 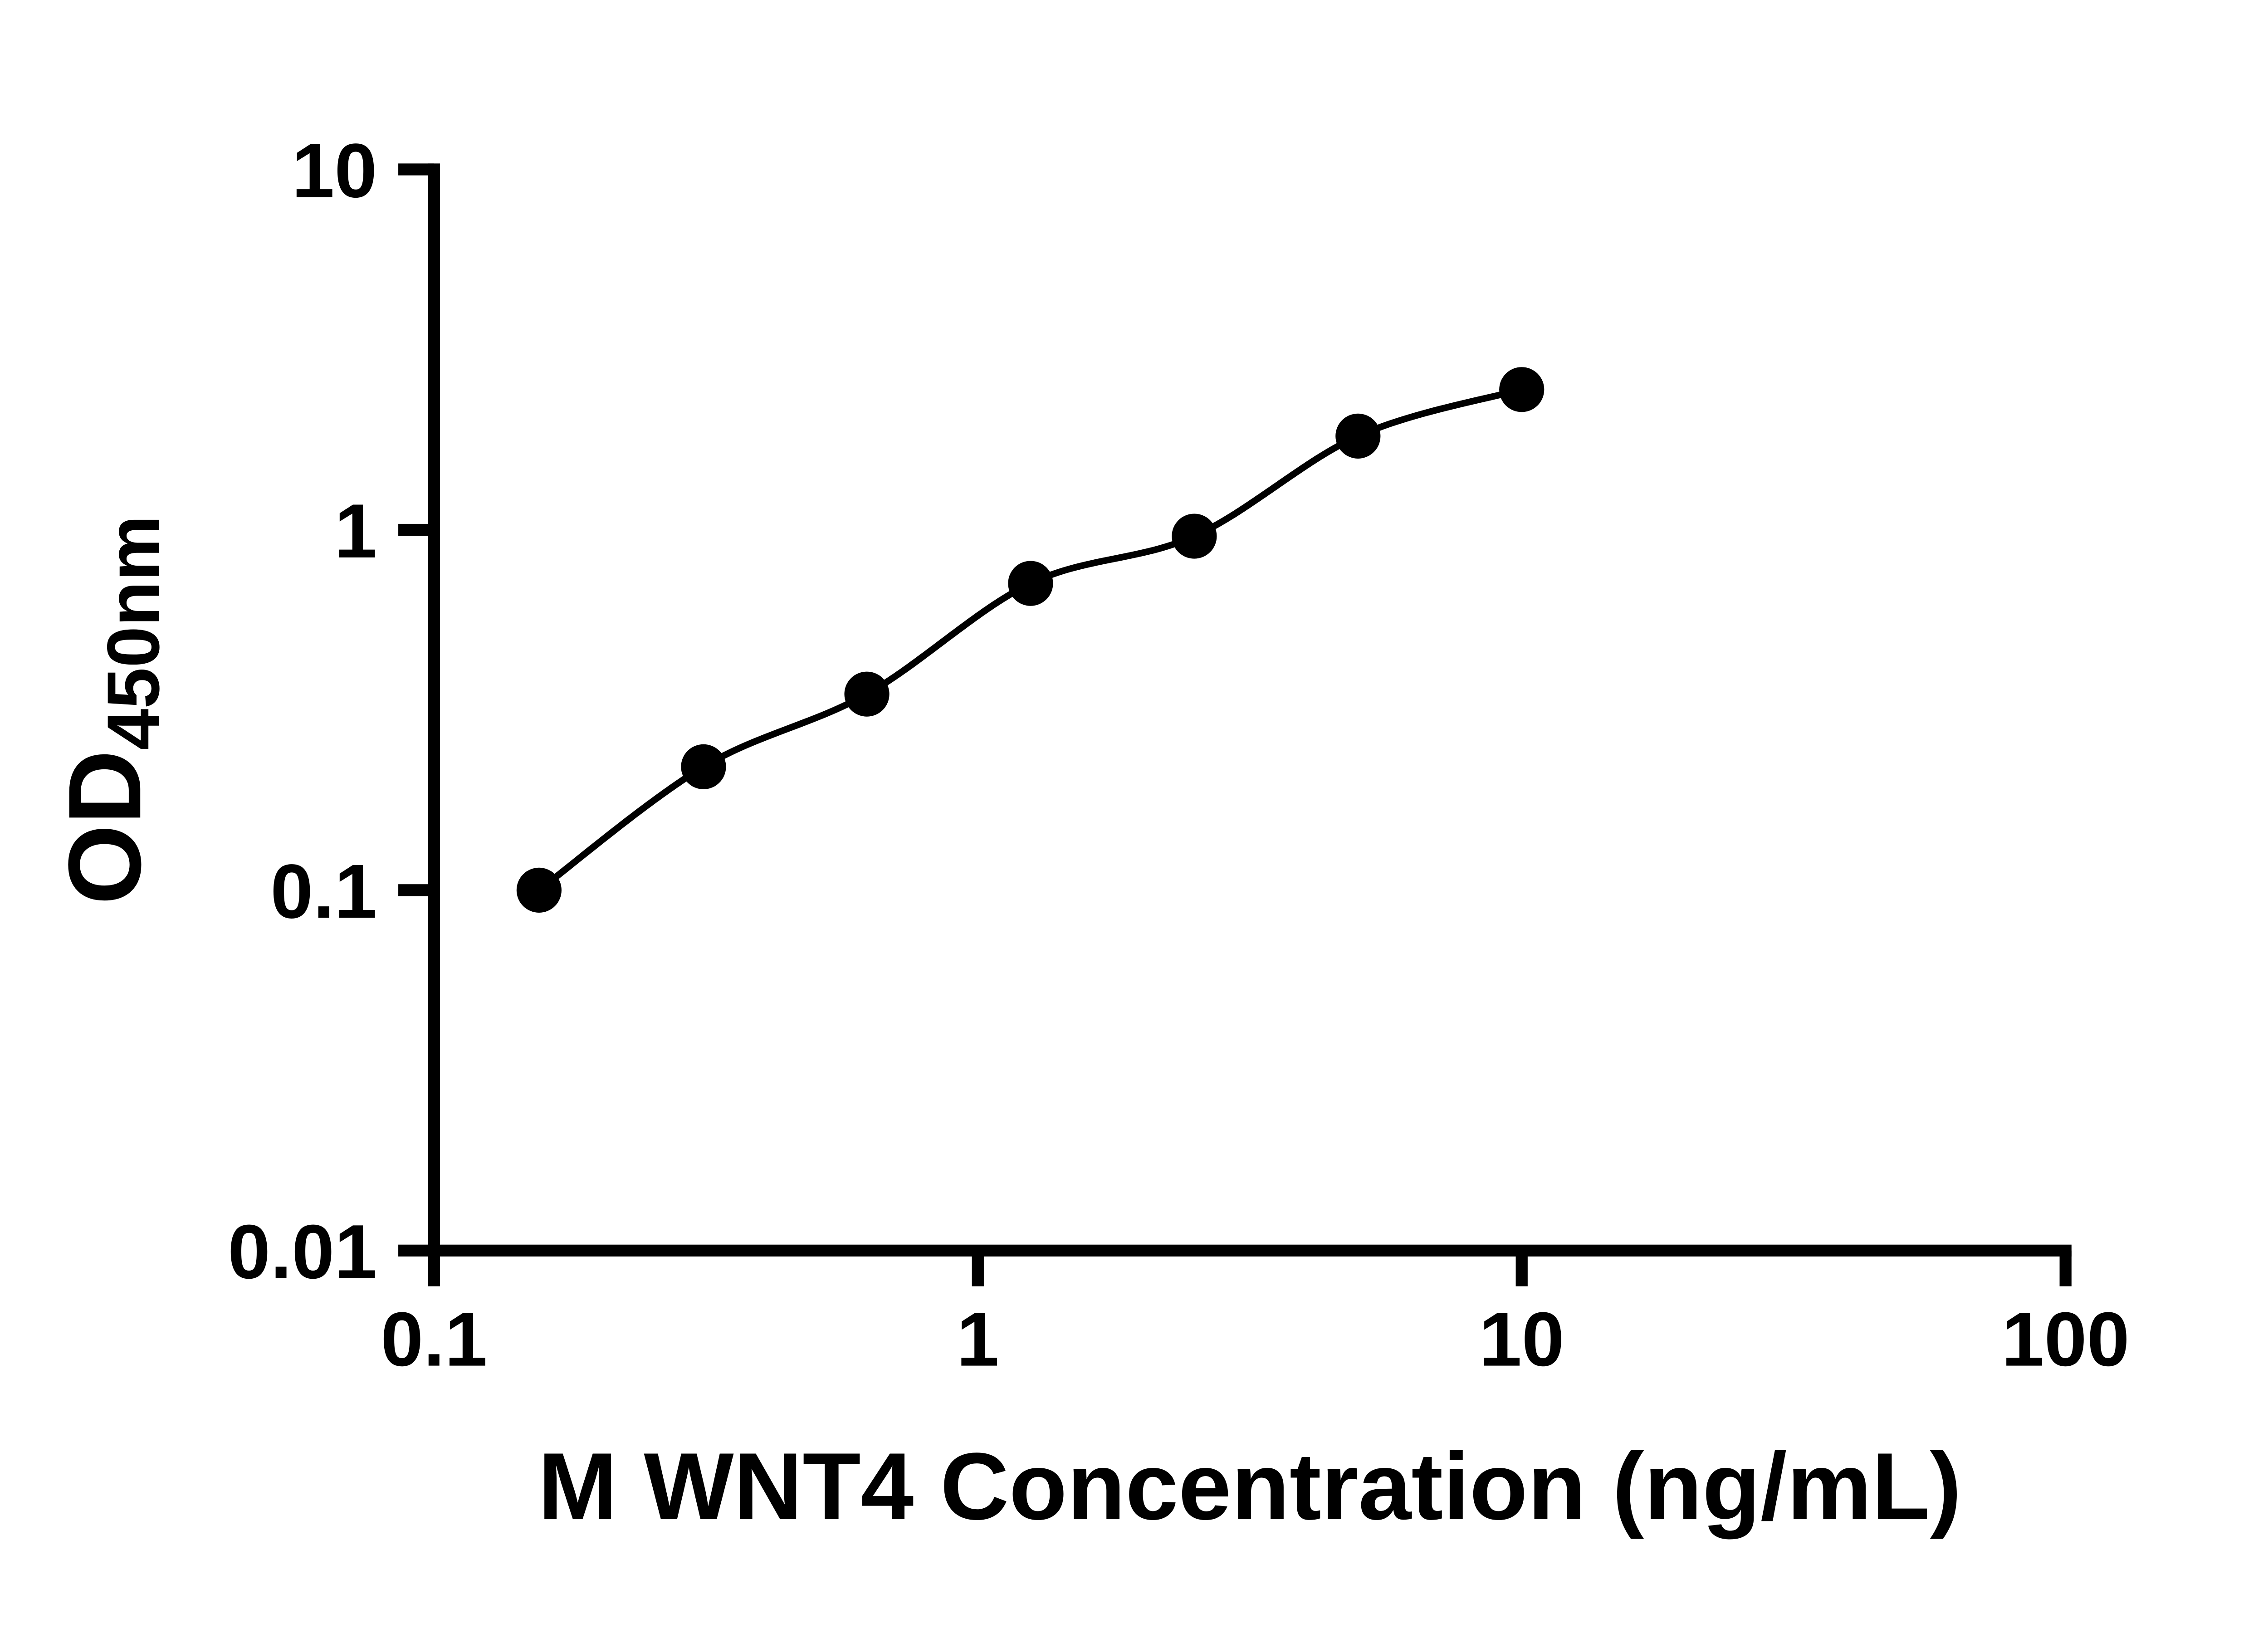 I want to click on x-axis-tick-label: 100, so click(x=2066, y=1339).